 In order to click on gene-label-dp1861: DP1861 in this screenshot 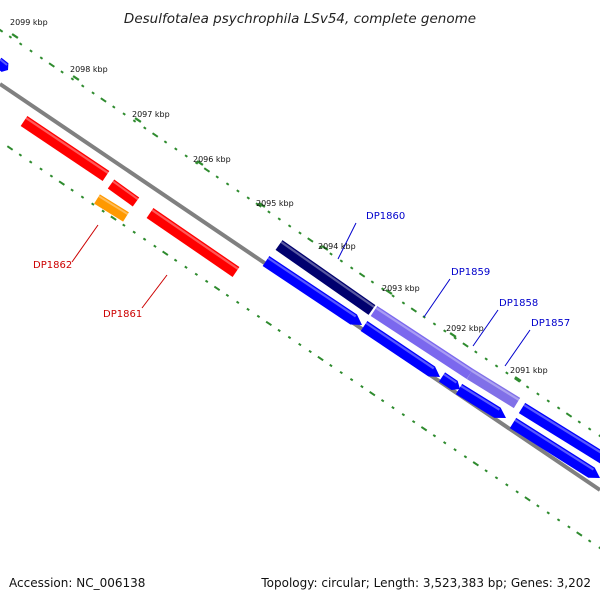, I will do `click(122, 314)`.